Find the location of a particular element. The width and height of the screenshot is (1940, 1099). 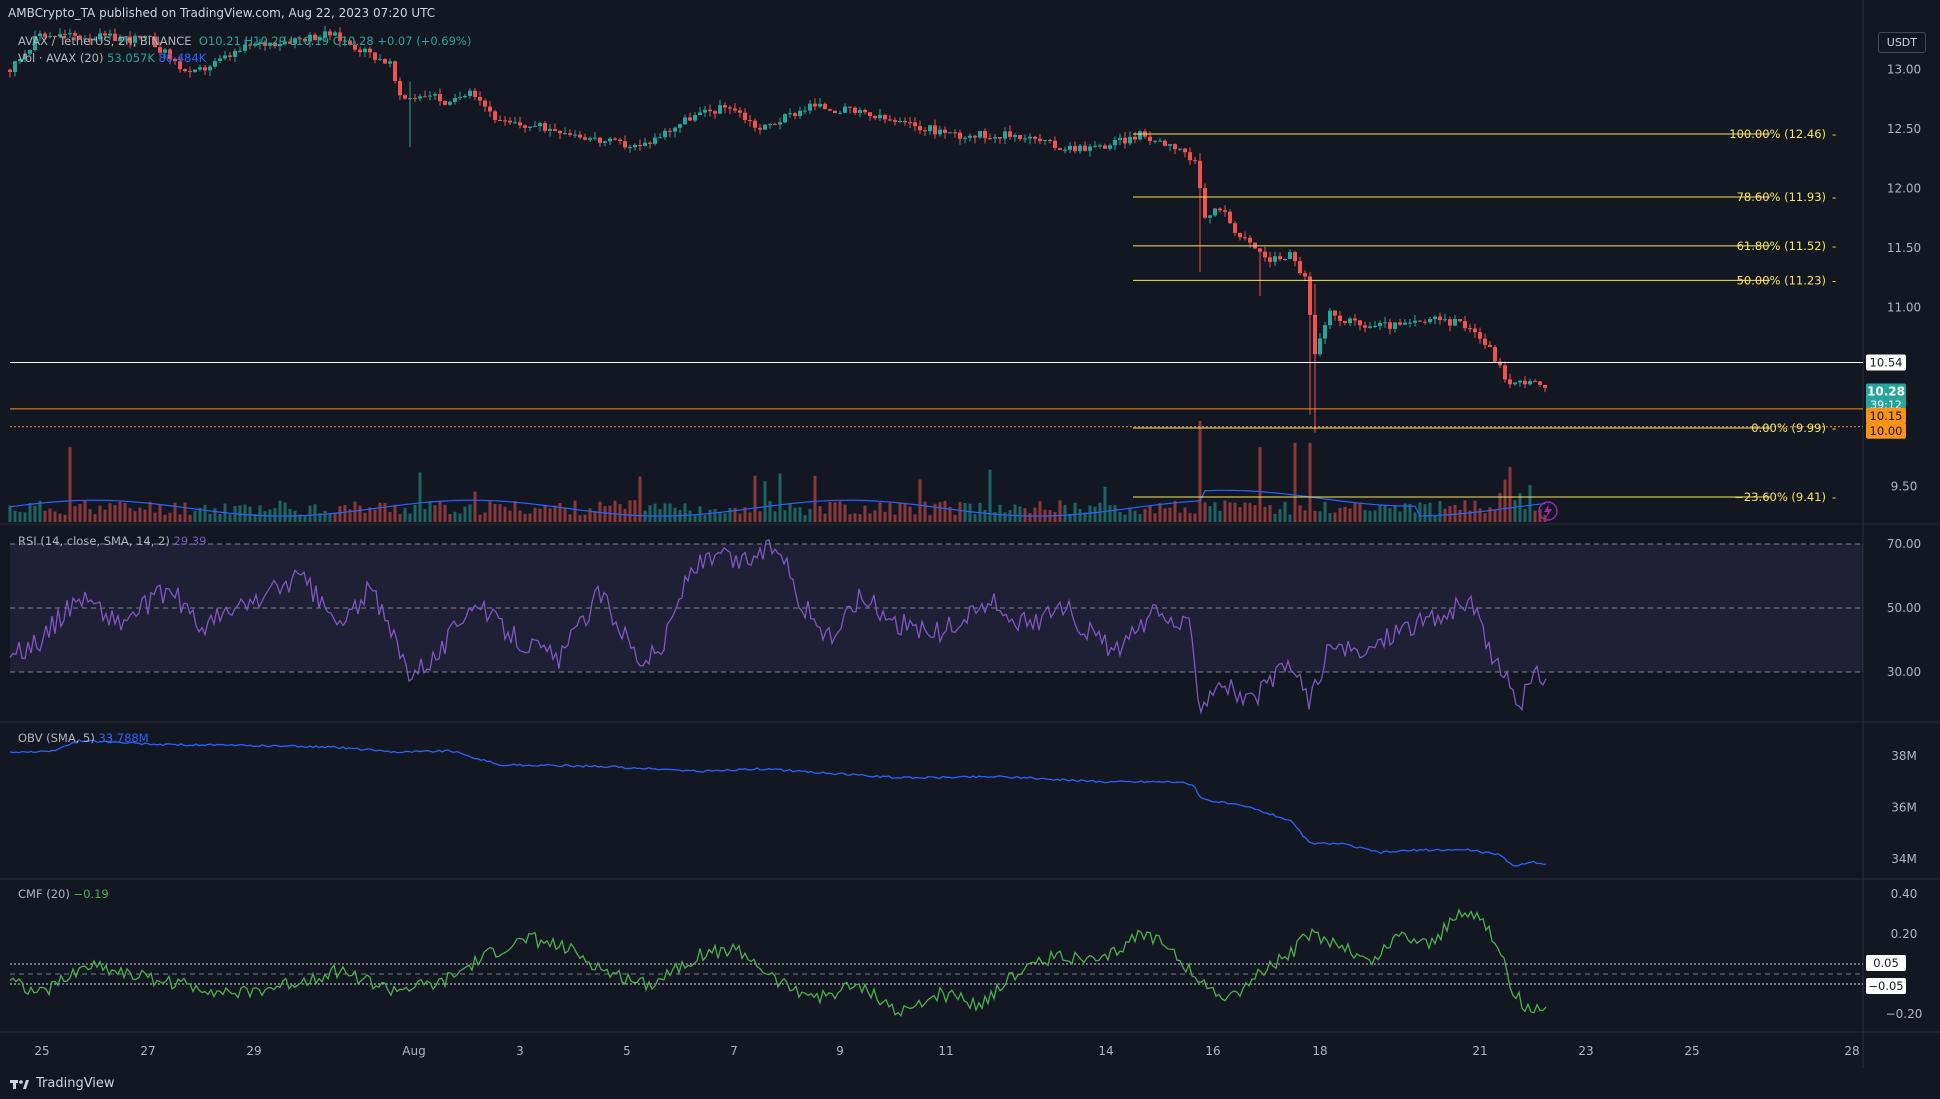

volume-legend: Vol · AVAX (20) 53.057K 80.484K is located at coordinates (112, 58).